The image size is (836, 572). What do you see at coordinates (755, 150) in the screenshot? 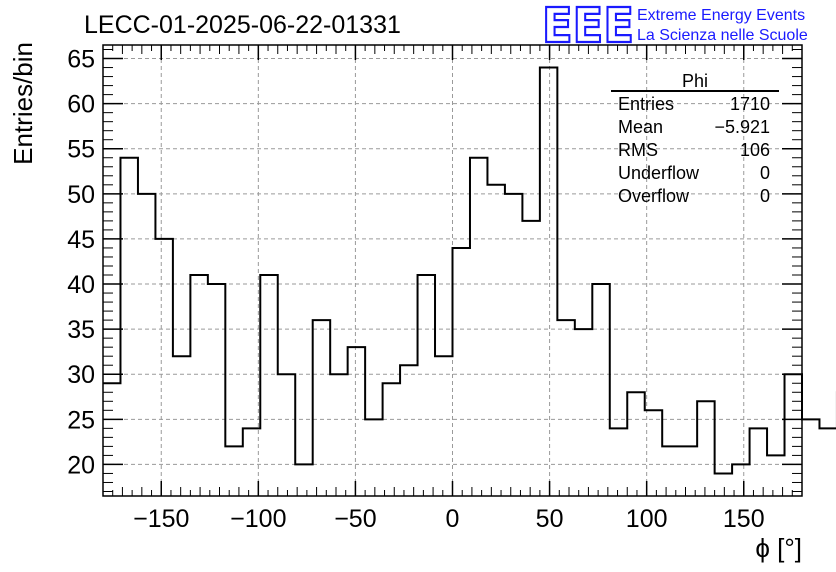
I see `stats-row-value: 106` at bounding box center [755, 150].